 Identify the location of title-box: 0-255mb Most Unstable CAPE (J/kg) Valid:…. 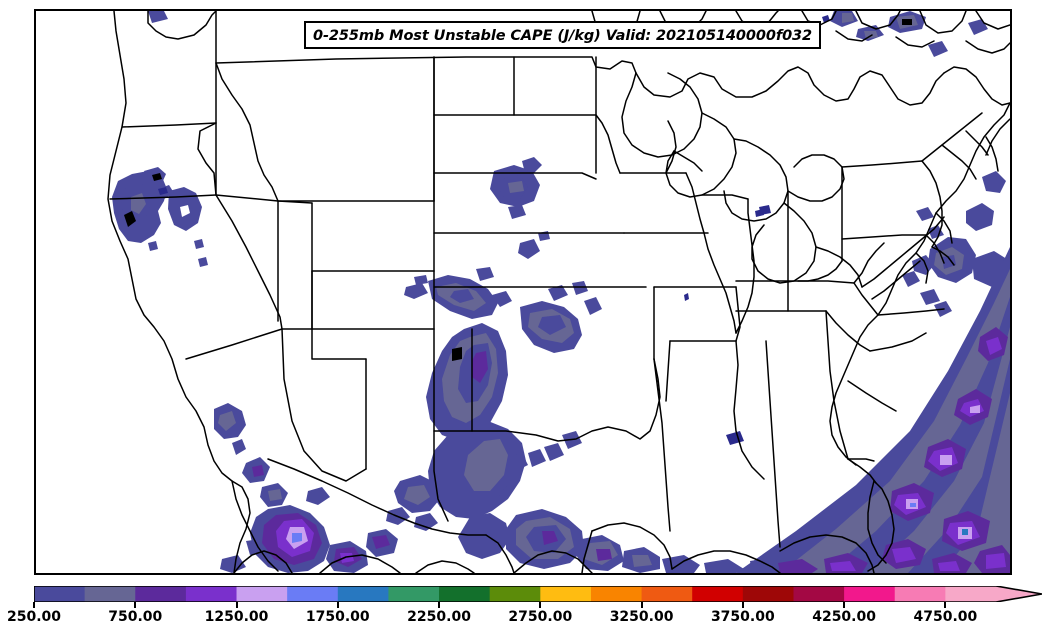
(563, 35).